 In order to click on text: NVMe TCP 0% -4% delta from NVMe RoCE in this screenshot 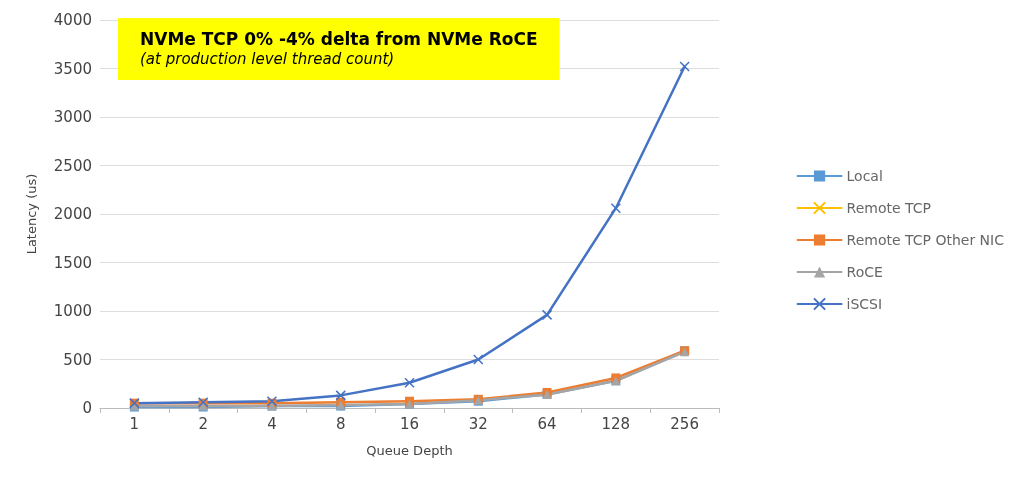, I will do `click(339, 38)`.